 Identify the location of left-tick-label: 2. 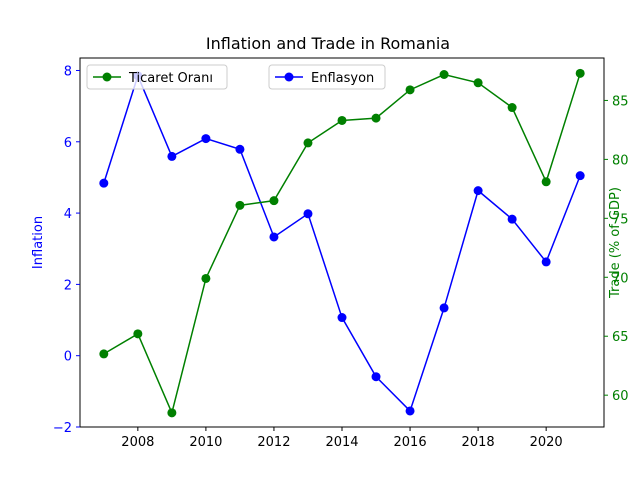
(68, 285).